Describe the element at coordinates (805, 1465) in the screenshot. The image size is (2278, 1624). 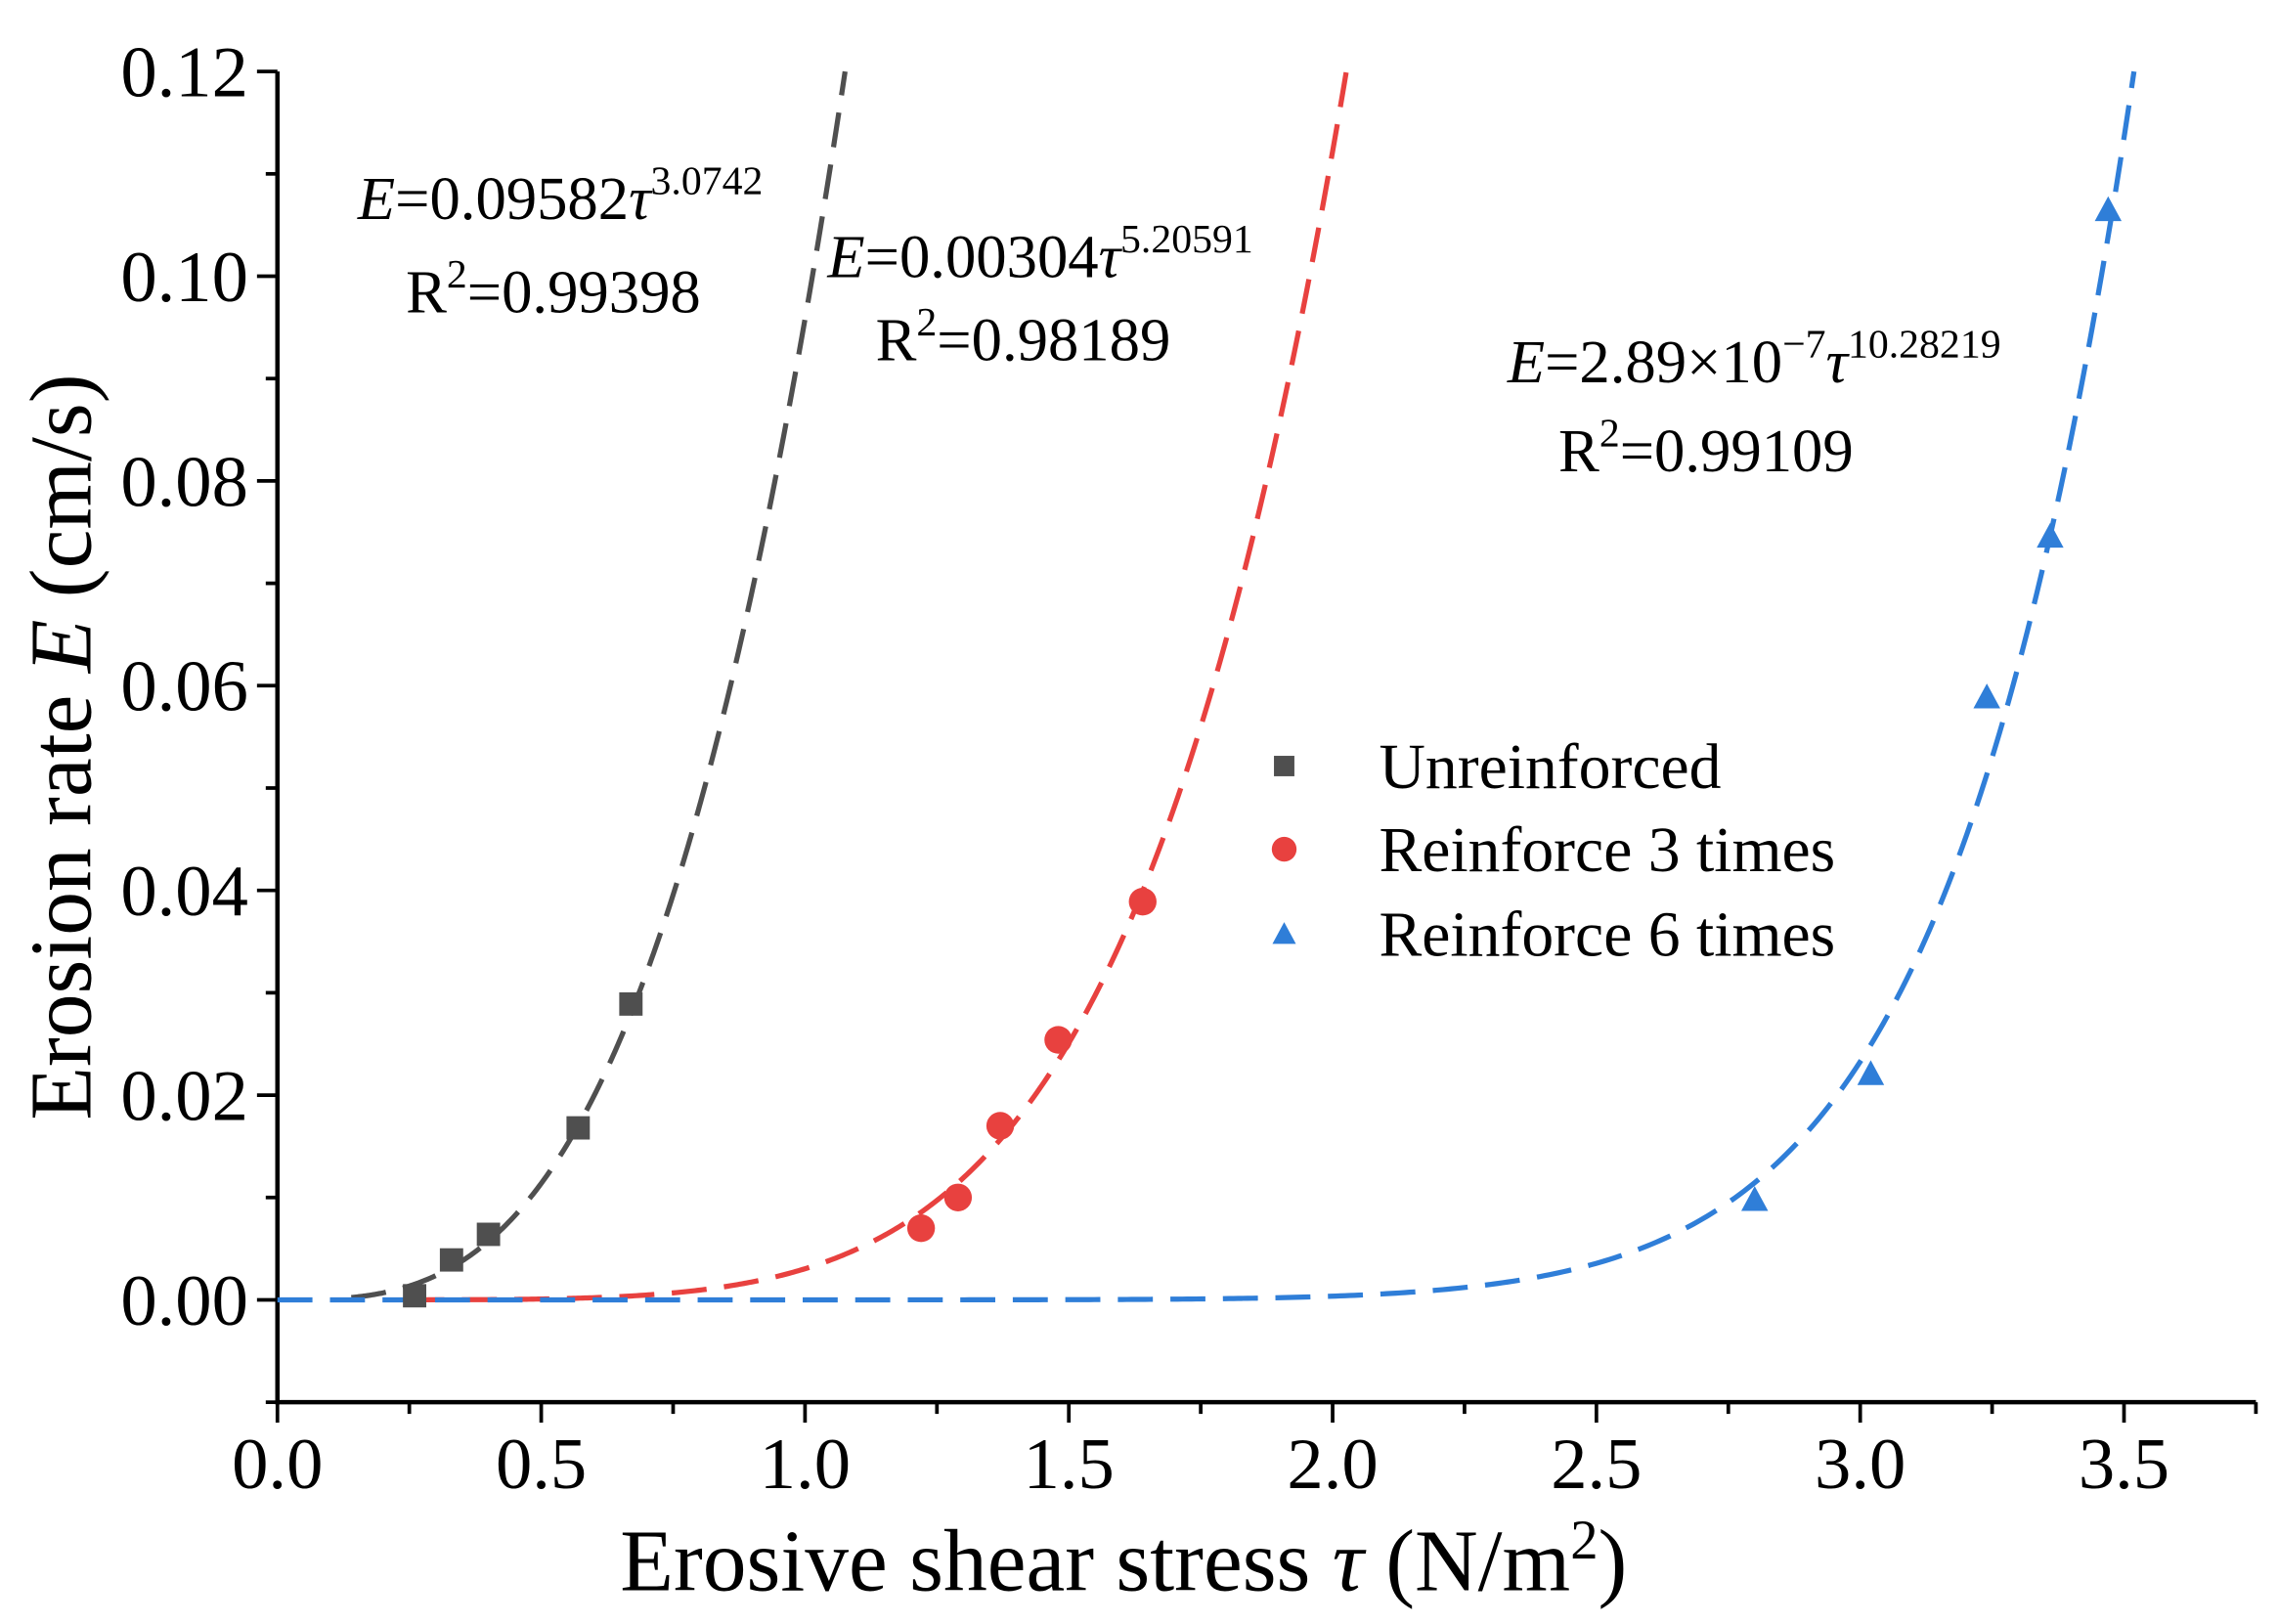
I see `x-tick-label: 1.0` at that location.